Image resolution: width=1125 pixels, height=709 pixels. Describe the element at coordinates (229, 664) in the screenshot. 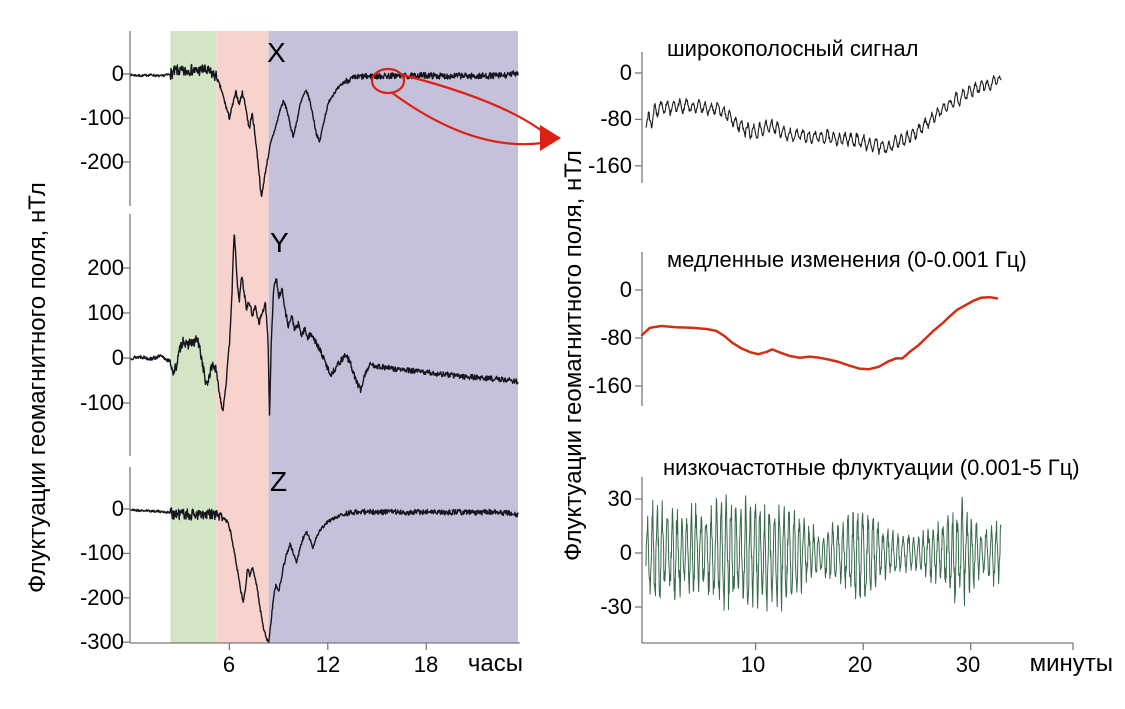

I see `xtick-label: 6` at that location.